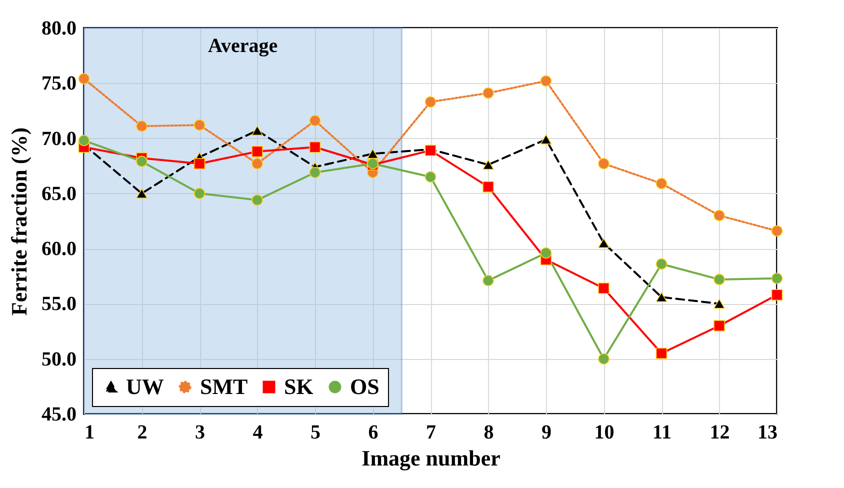 The image size is (844, 488). What do you see at coordinates (224, 386) in the screenshot?
I see `legend-label: SMT` at bounding box center [224, 386].